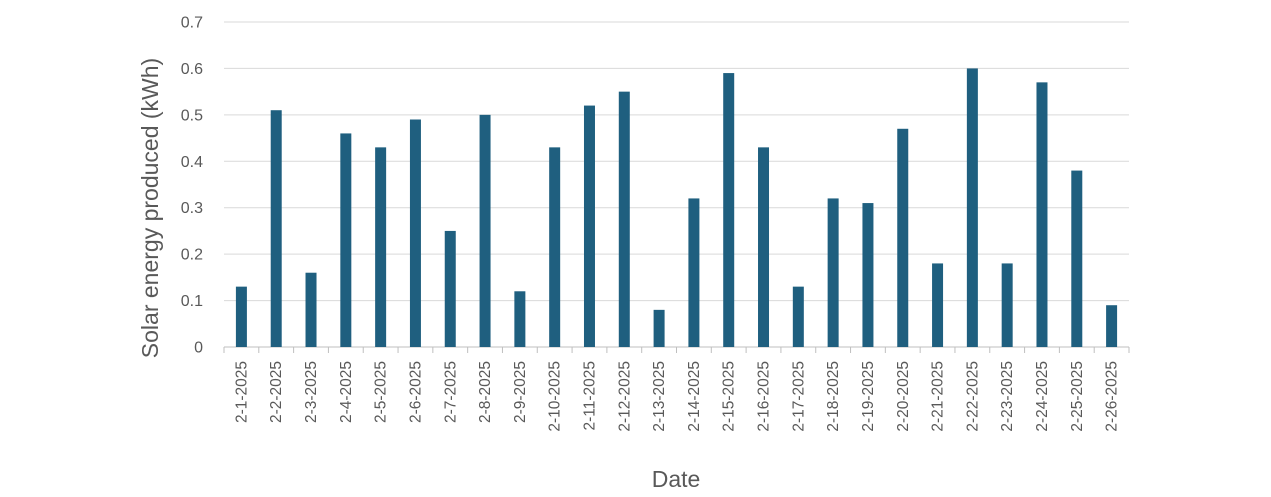 This screenshot has width=1271, height=497. I want to click on bar-2-26-2025, so click(1112, 326).